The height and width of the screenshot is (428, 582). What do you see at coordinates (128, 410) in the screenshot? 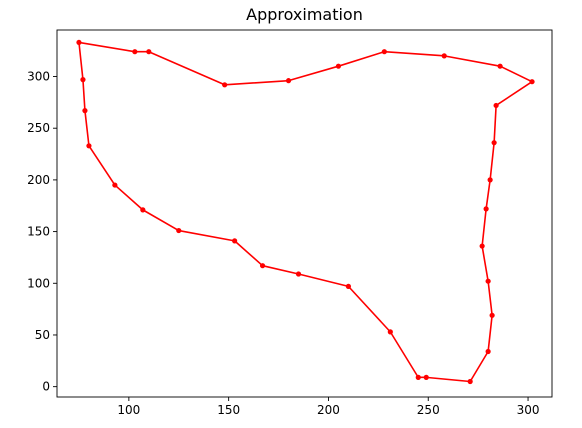
I see `x-tick-label: 100` at bounding box center [128, 410].